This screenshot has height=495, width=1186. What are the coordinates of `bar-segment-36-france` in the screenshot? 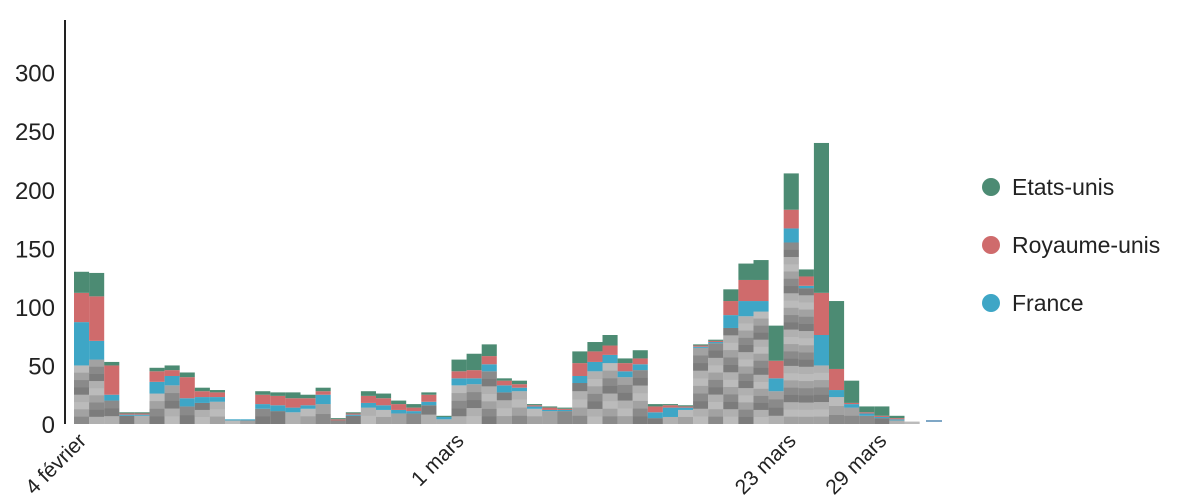 It's located at (625, 374).